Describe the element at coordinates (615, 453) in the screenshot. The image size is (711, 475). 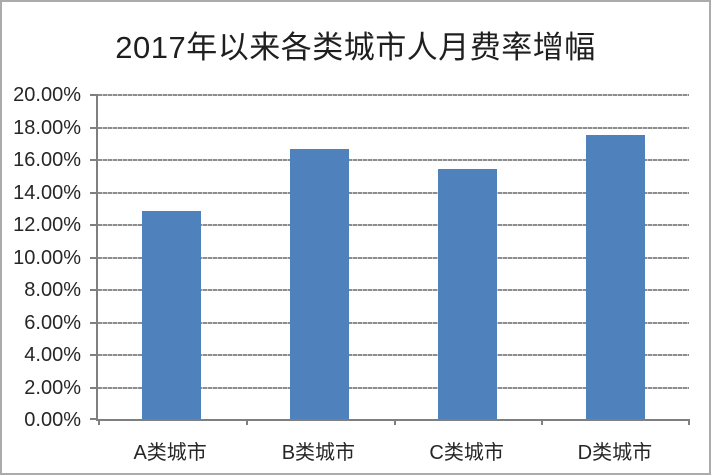
I see `x-tick-label: D类城市` at that location.